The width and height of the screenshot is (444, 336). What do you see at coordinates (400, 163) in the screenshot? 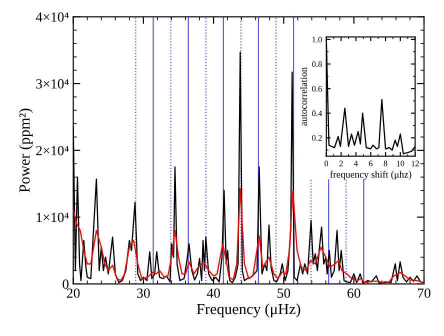
I see `x-tick-label: 10` at bounding box center [400, 163].